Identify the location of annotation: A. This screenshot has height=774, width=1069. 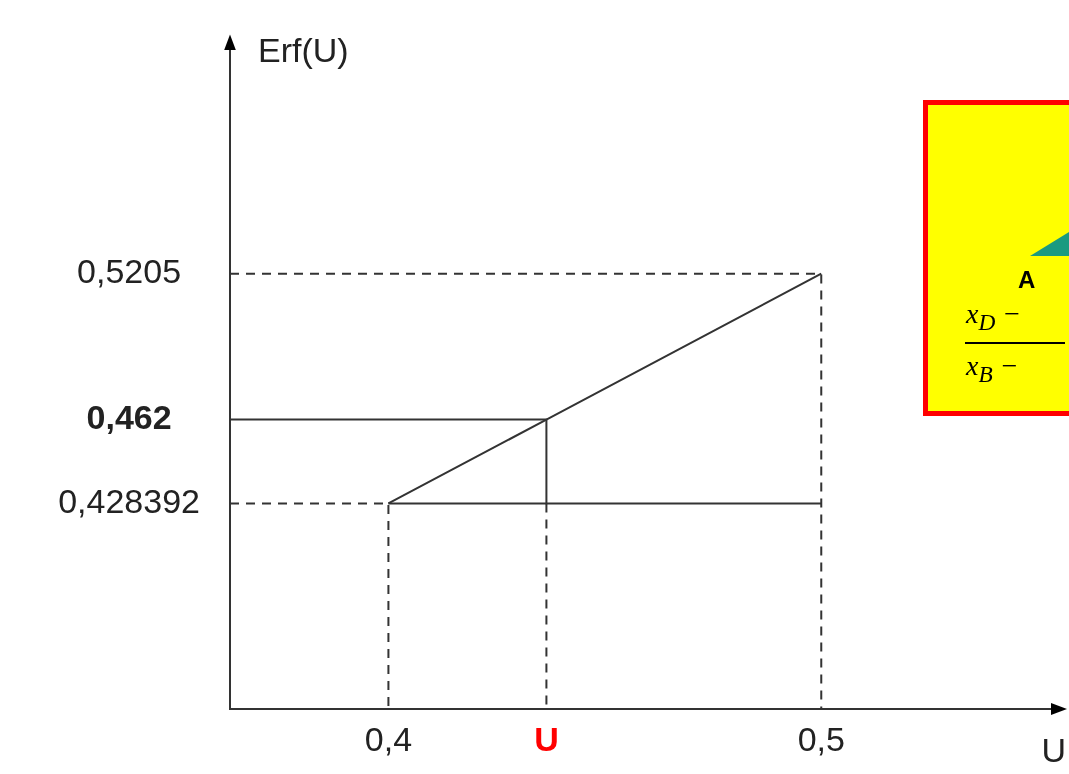
(1027, 280).